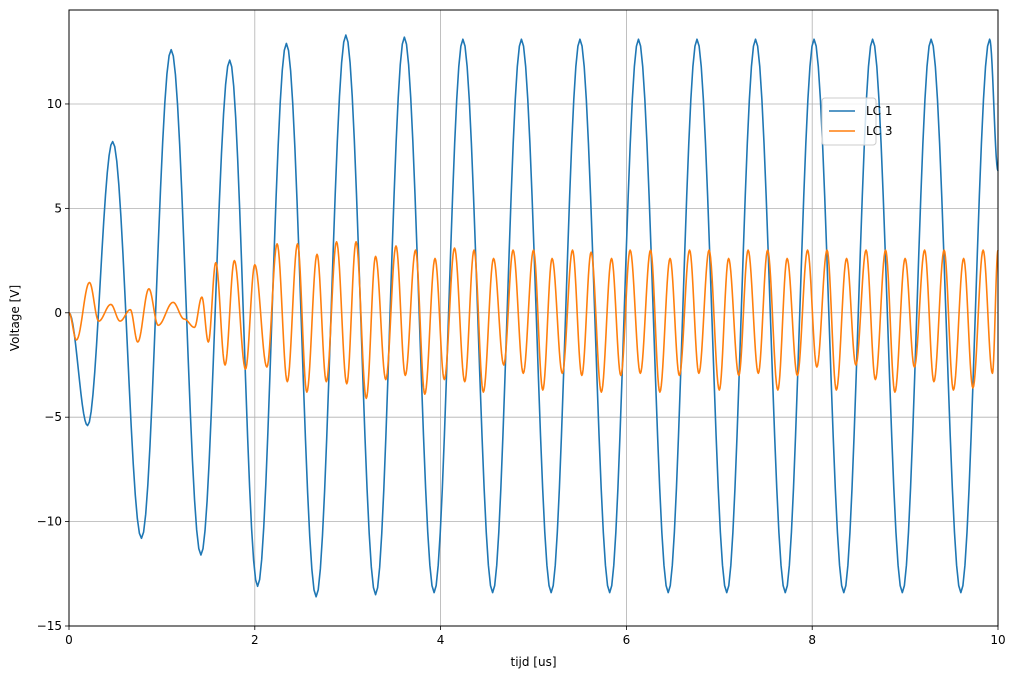 The height and width of the screenshot is (679, 1017). What do you see at coordinates (879, 111) in the screenshot?
I see `legend-label: LC 1` at bounding box center [879, 111].